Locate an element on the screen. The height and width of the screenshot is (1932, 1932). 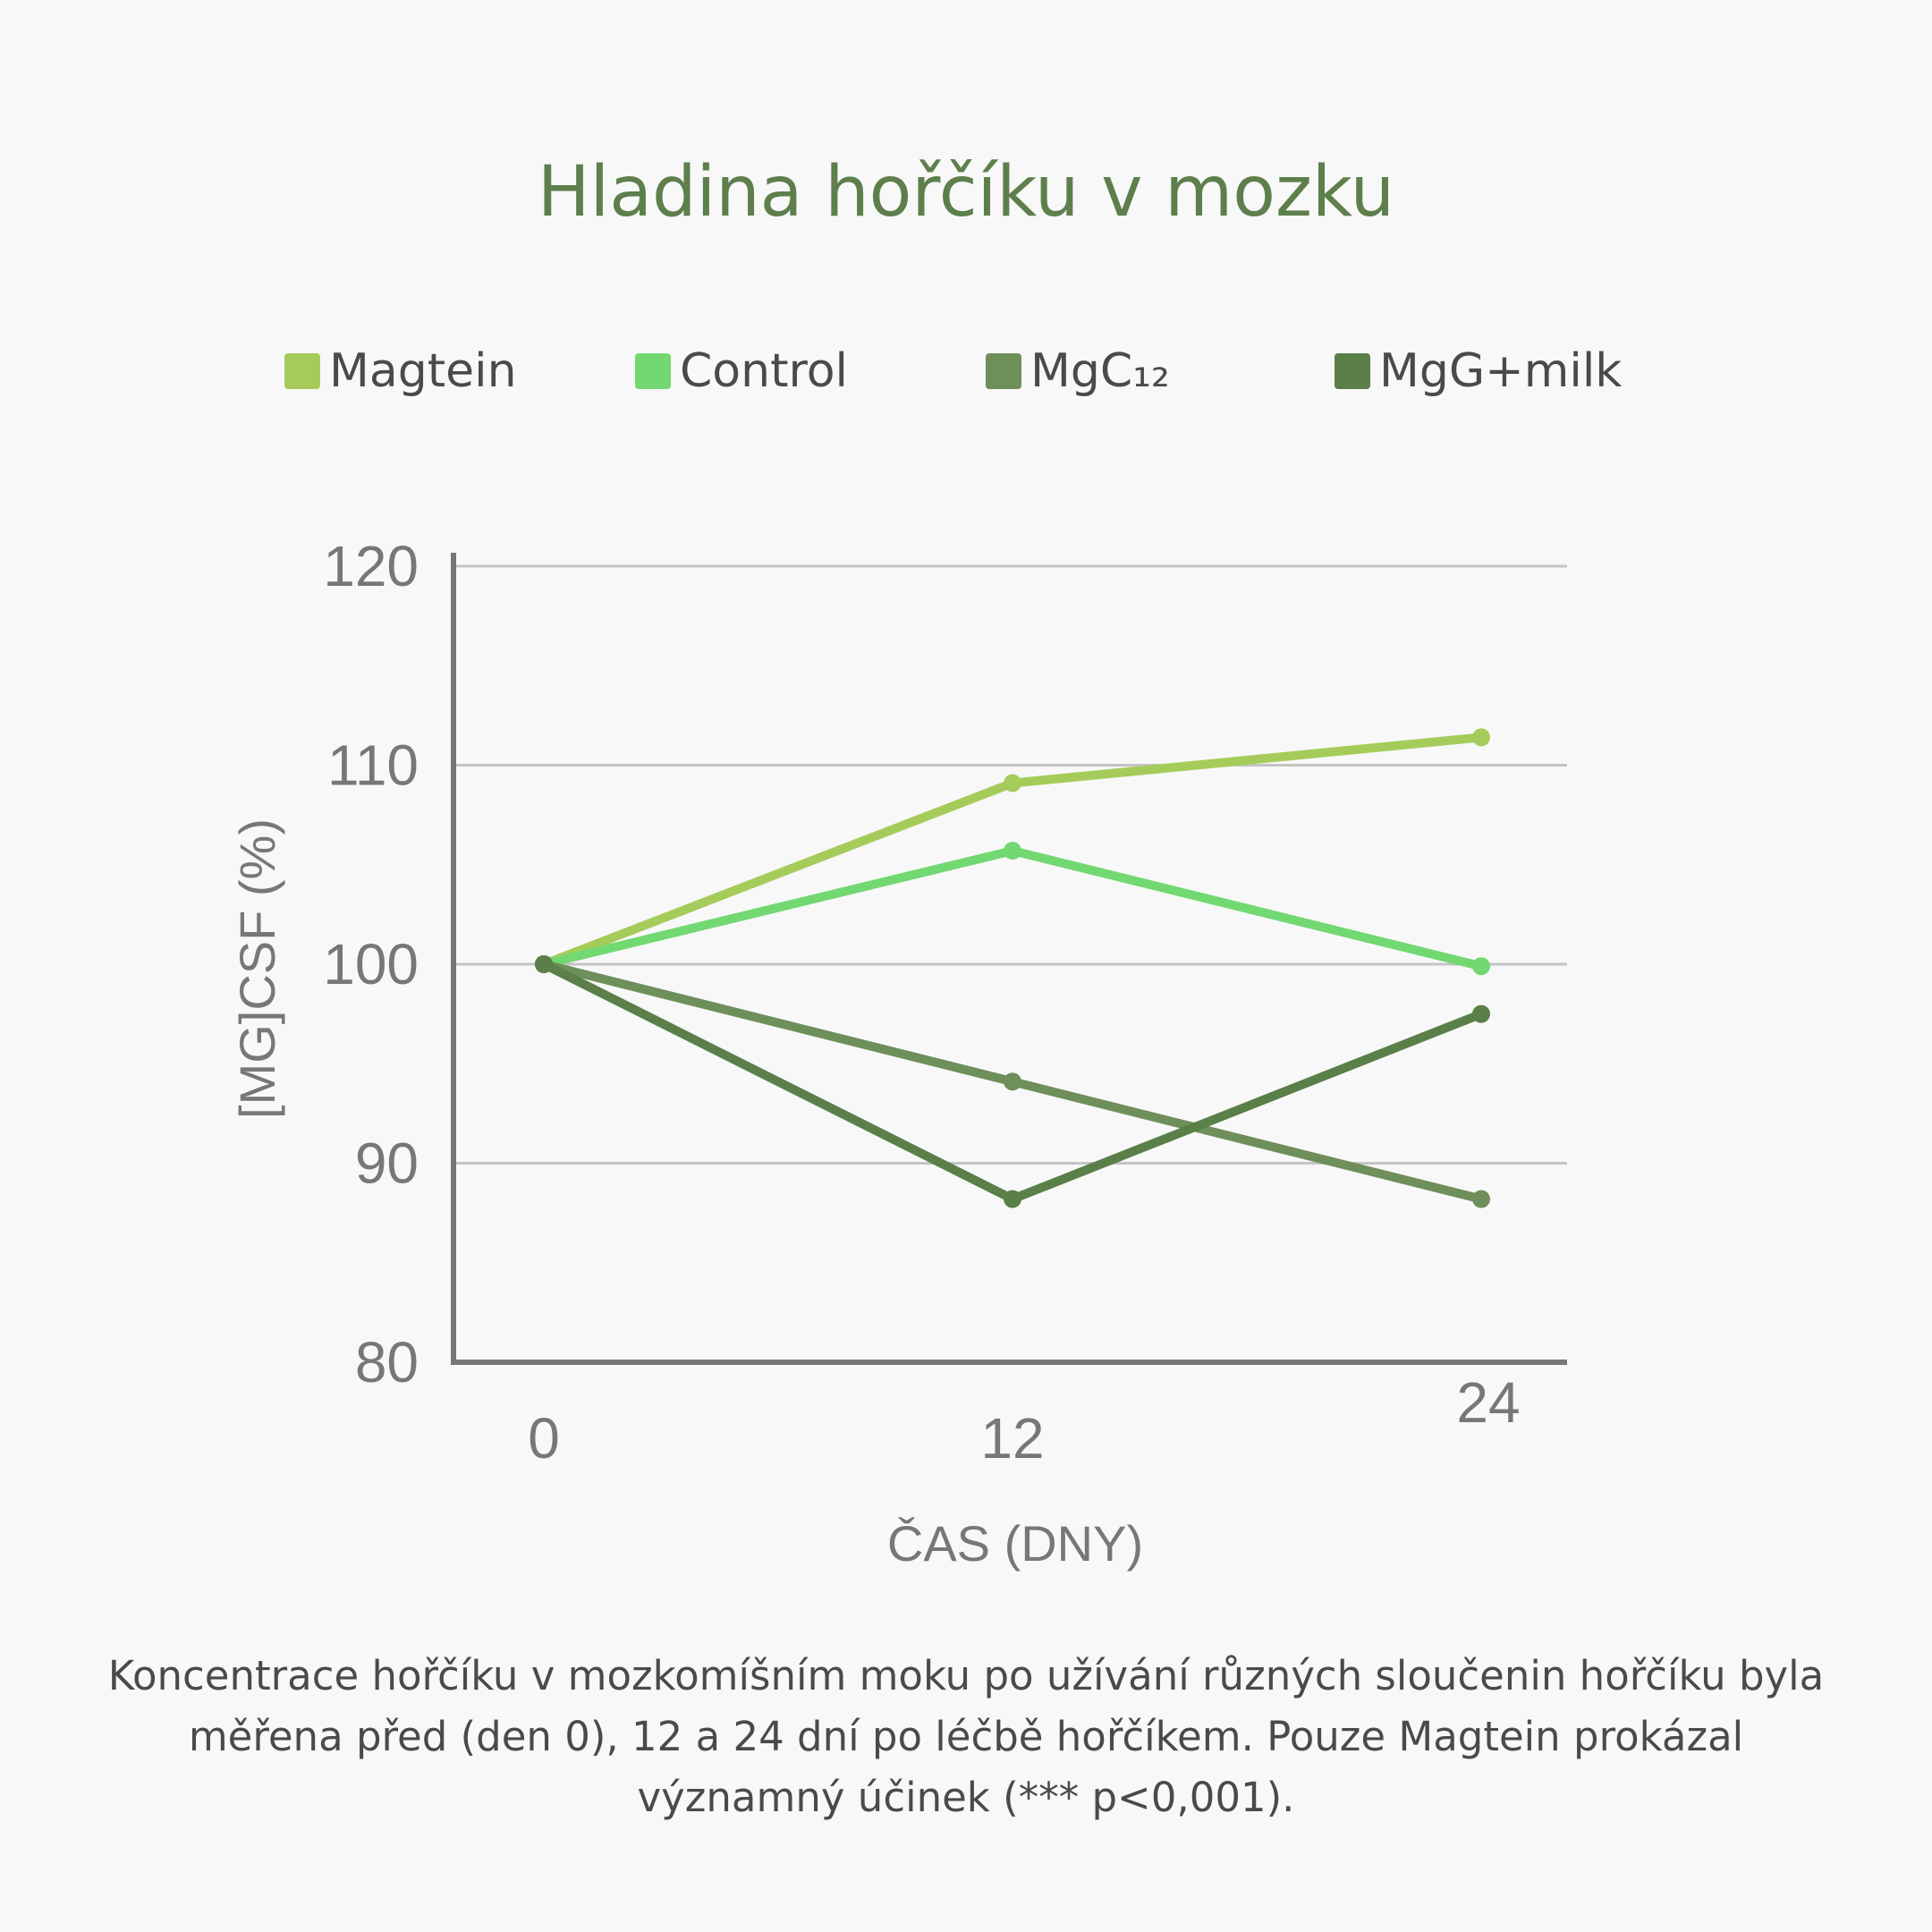
y-tick-label: 90 is located at coordinates (387, 1163).